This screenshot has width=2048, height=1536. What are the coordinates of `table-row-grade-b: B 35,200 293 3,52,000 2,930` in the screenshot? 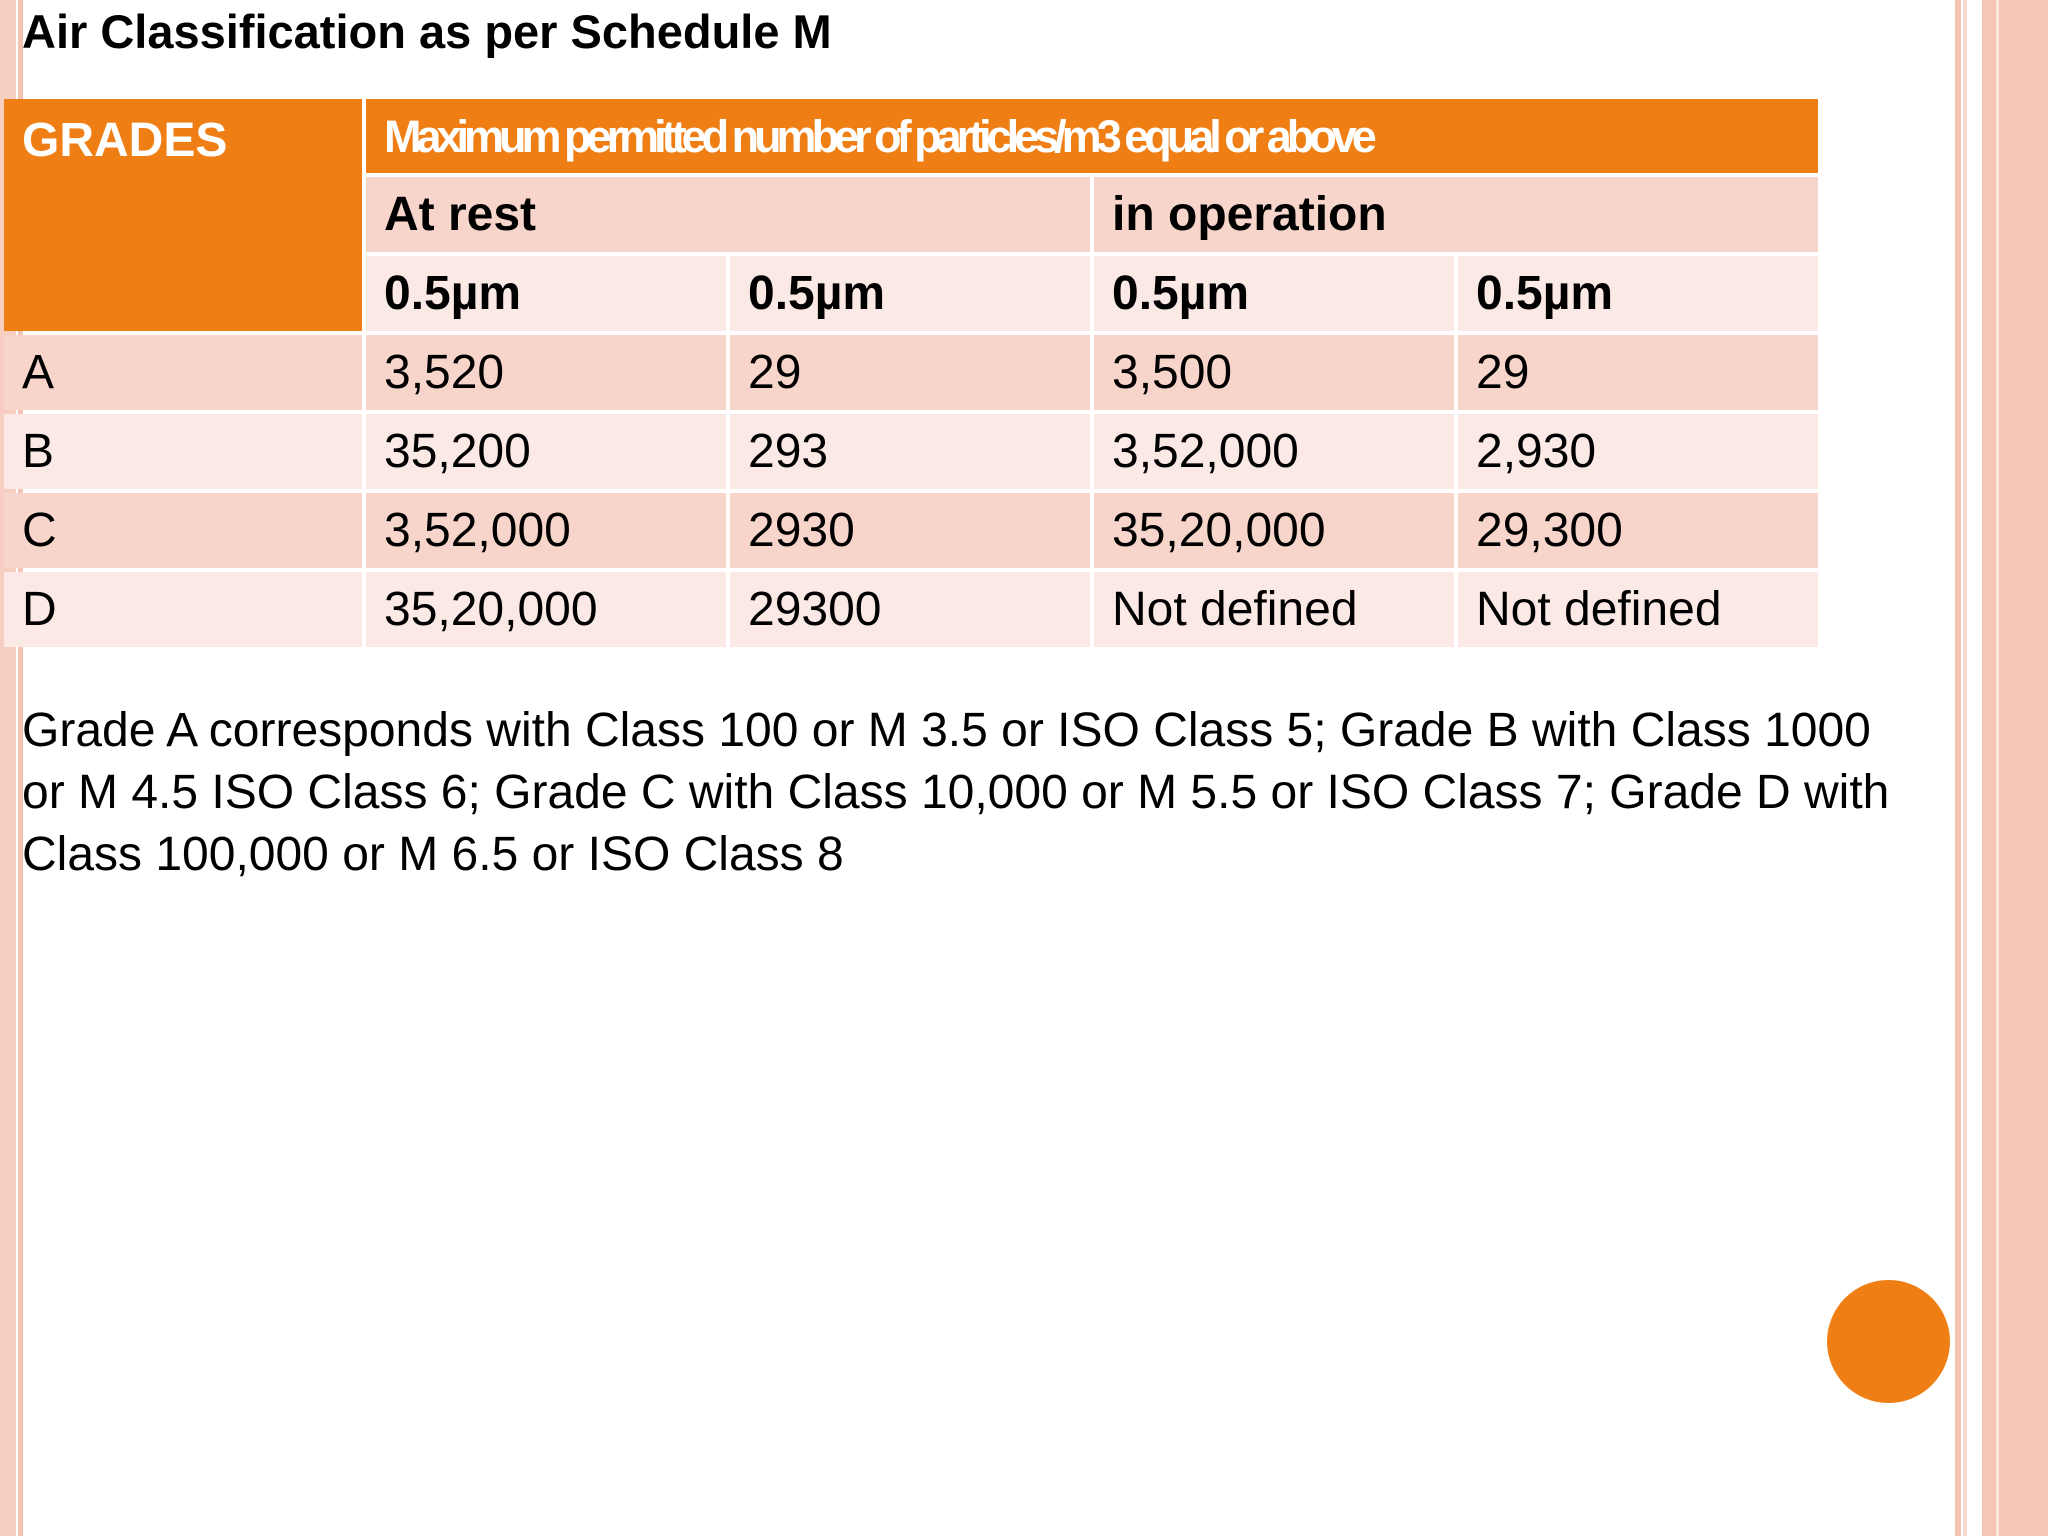 It's located at (911, 451).